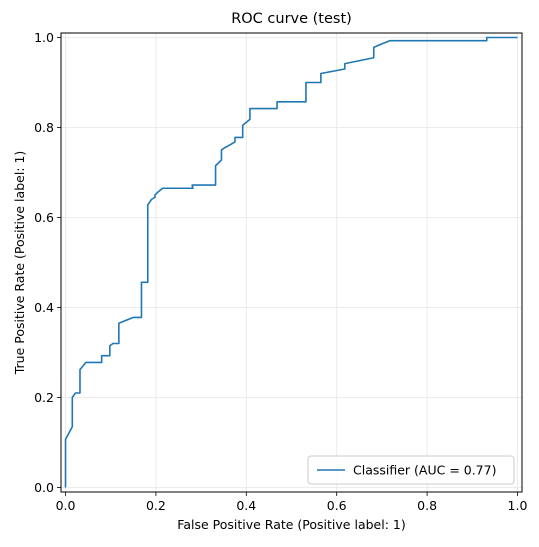  What do you see at coordinates (66, 505) in the screenshot?
I see `x-tick-label: 0.0` at bounding box center [66, 505].